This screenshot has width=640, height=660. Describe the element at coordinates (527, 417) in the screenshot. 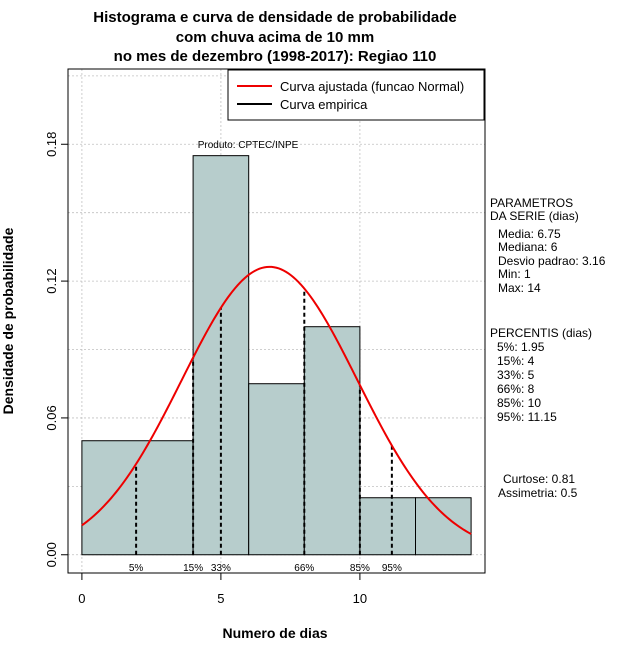

I see `percentil-95: 95%: 11.15` at that location.